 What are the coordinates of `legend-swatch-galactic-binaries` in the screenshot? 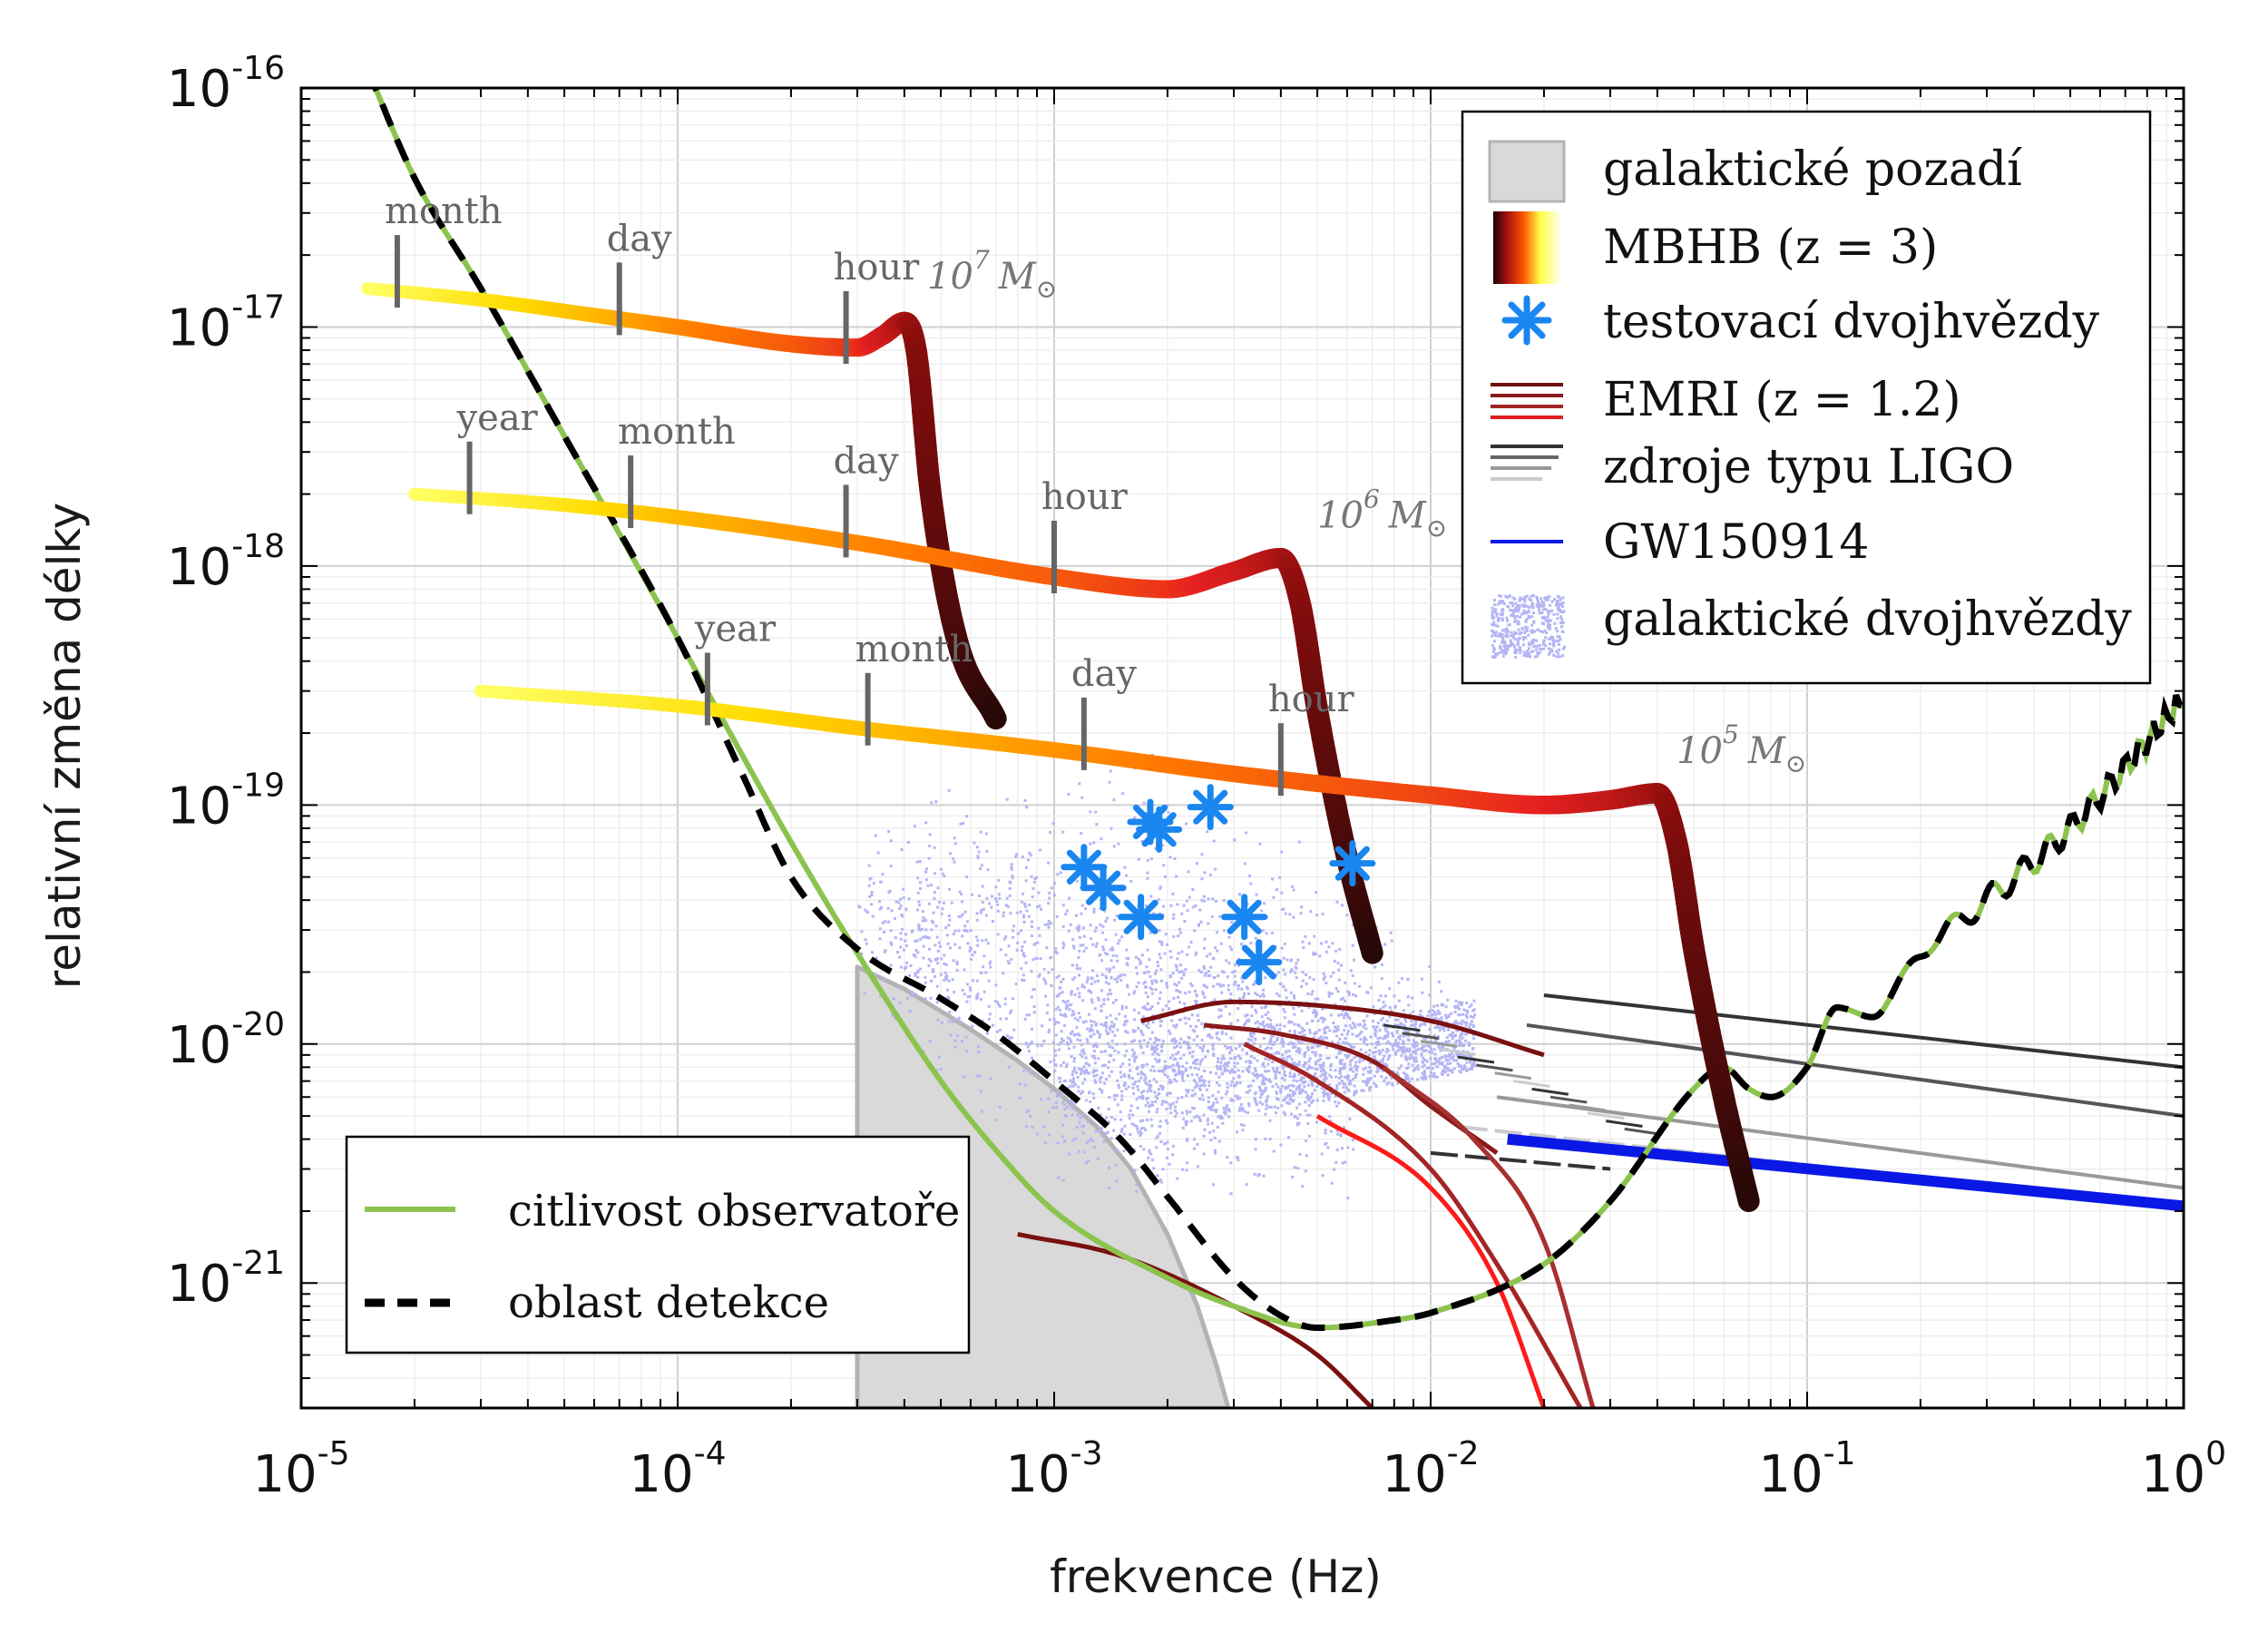 It's located at (1528, 626).